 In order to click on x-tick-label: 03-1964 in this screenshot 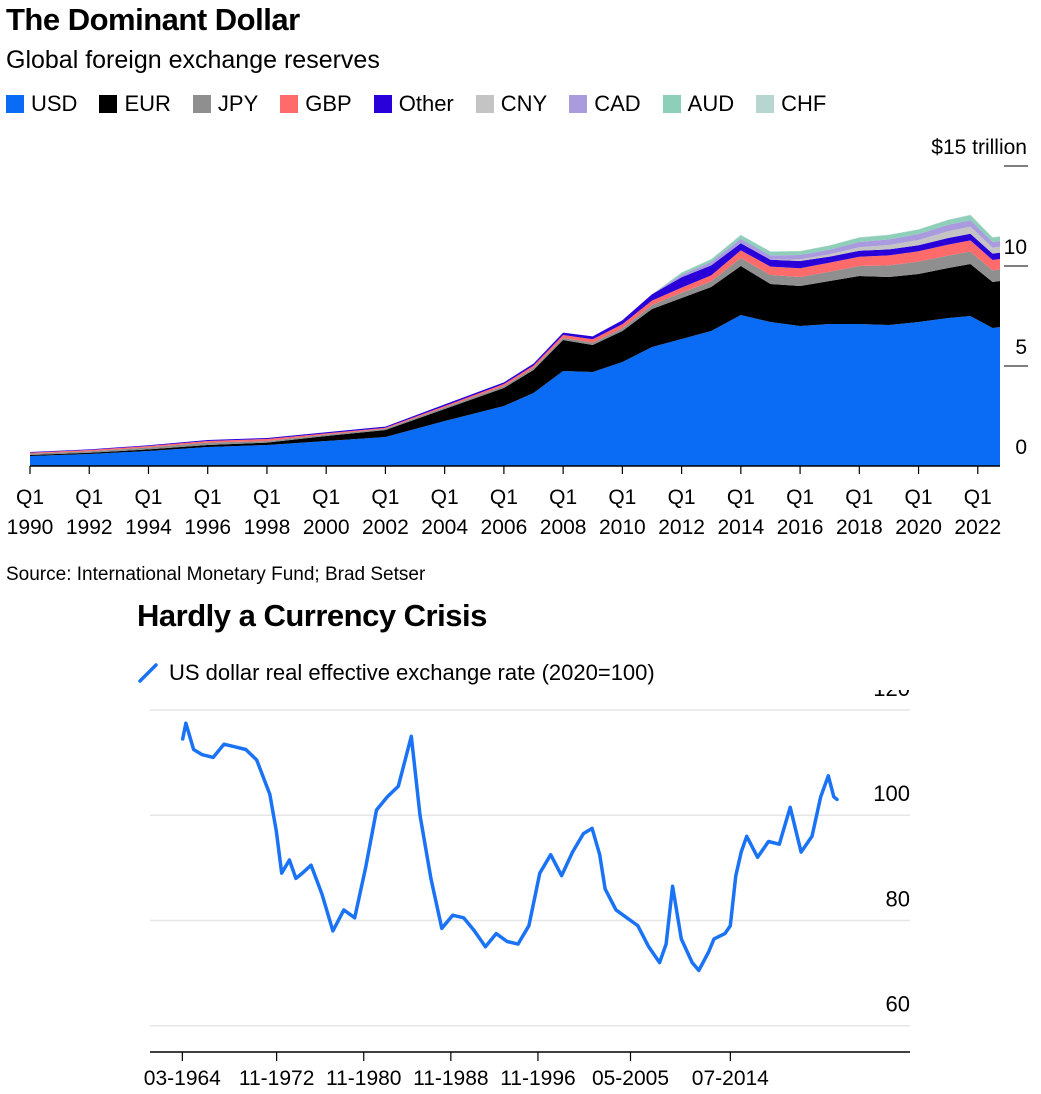, I will do `click(182, 1078)`.